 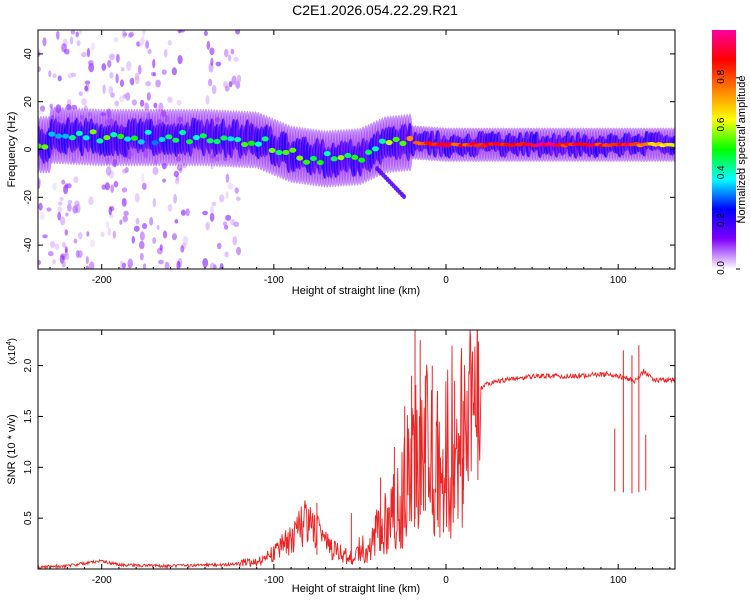 I want to click on spectrogram-y-tick-label: -40, so click(x=28, y=244).